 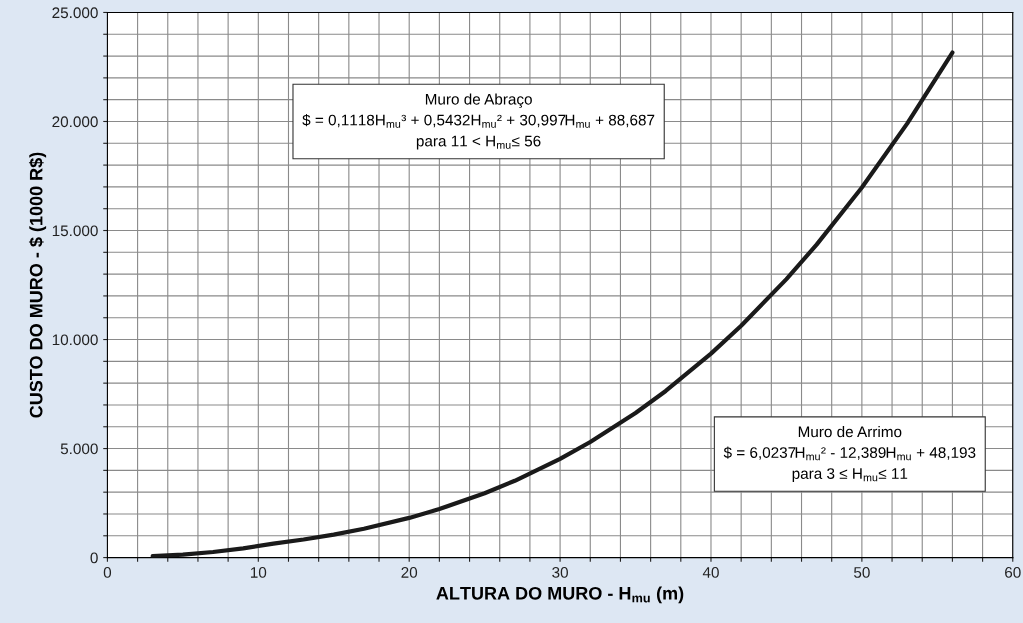 What do you see at coordinates (560, 595) in the screenshot?
I see `x-axis-title: ALTURA DO MURO - H$_{mu}$ (m)` at bounding box center [560, 595].